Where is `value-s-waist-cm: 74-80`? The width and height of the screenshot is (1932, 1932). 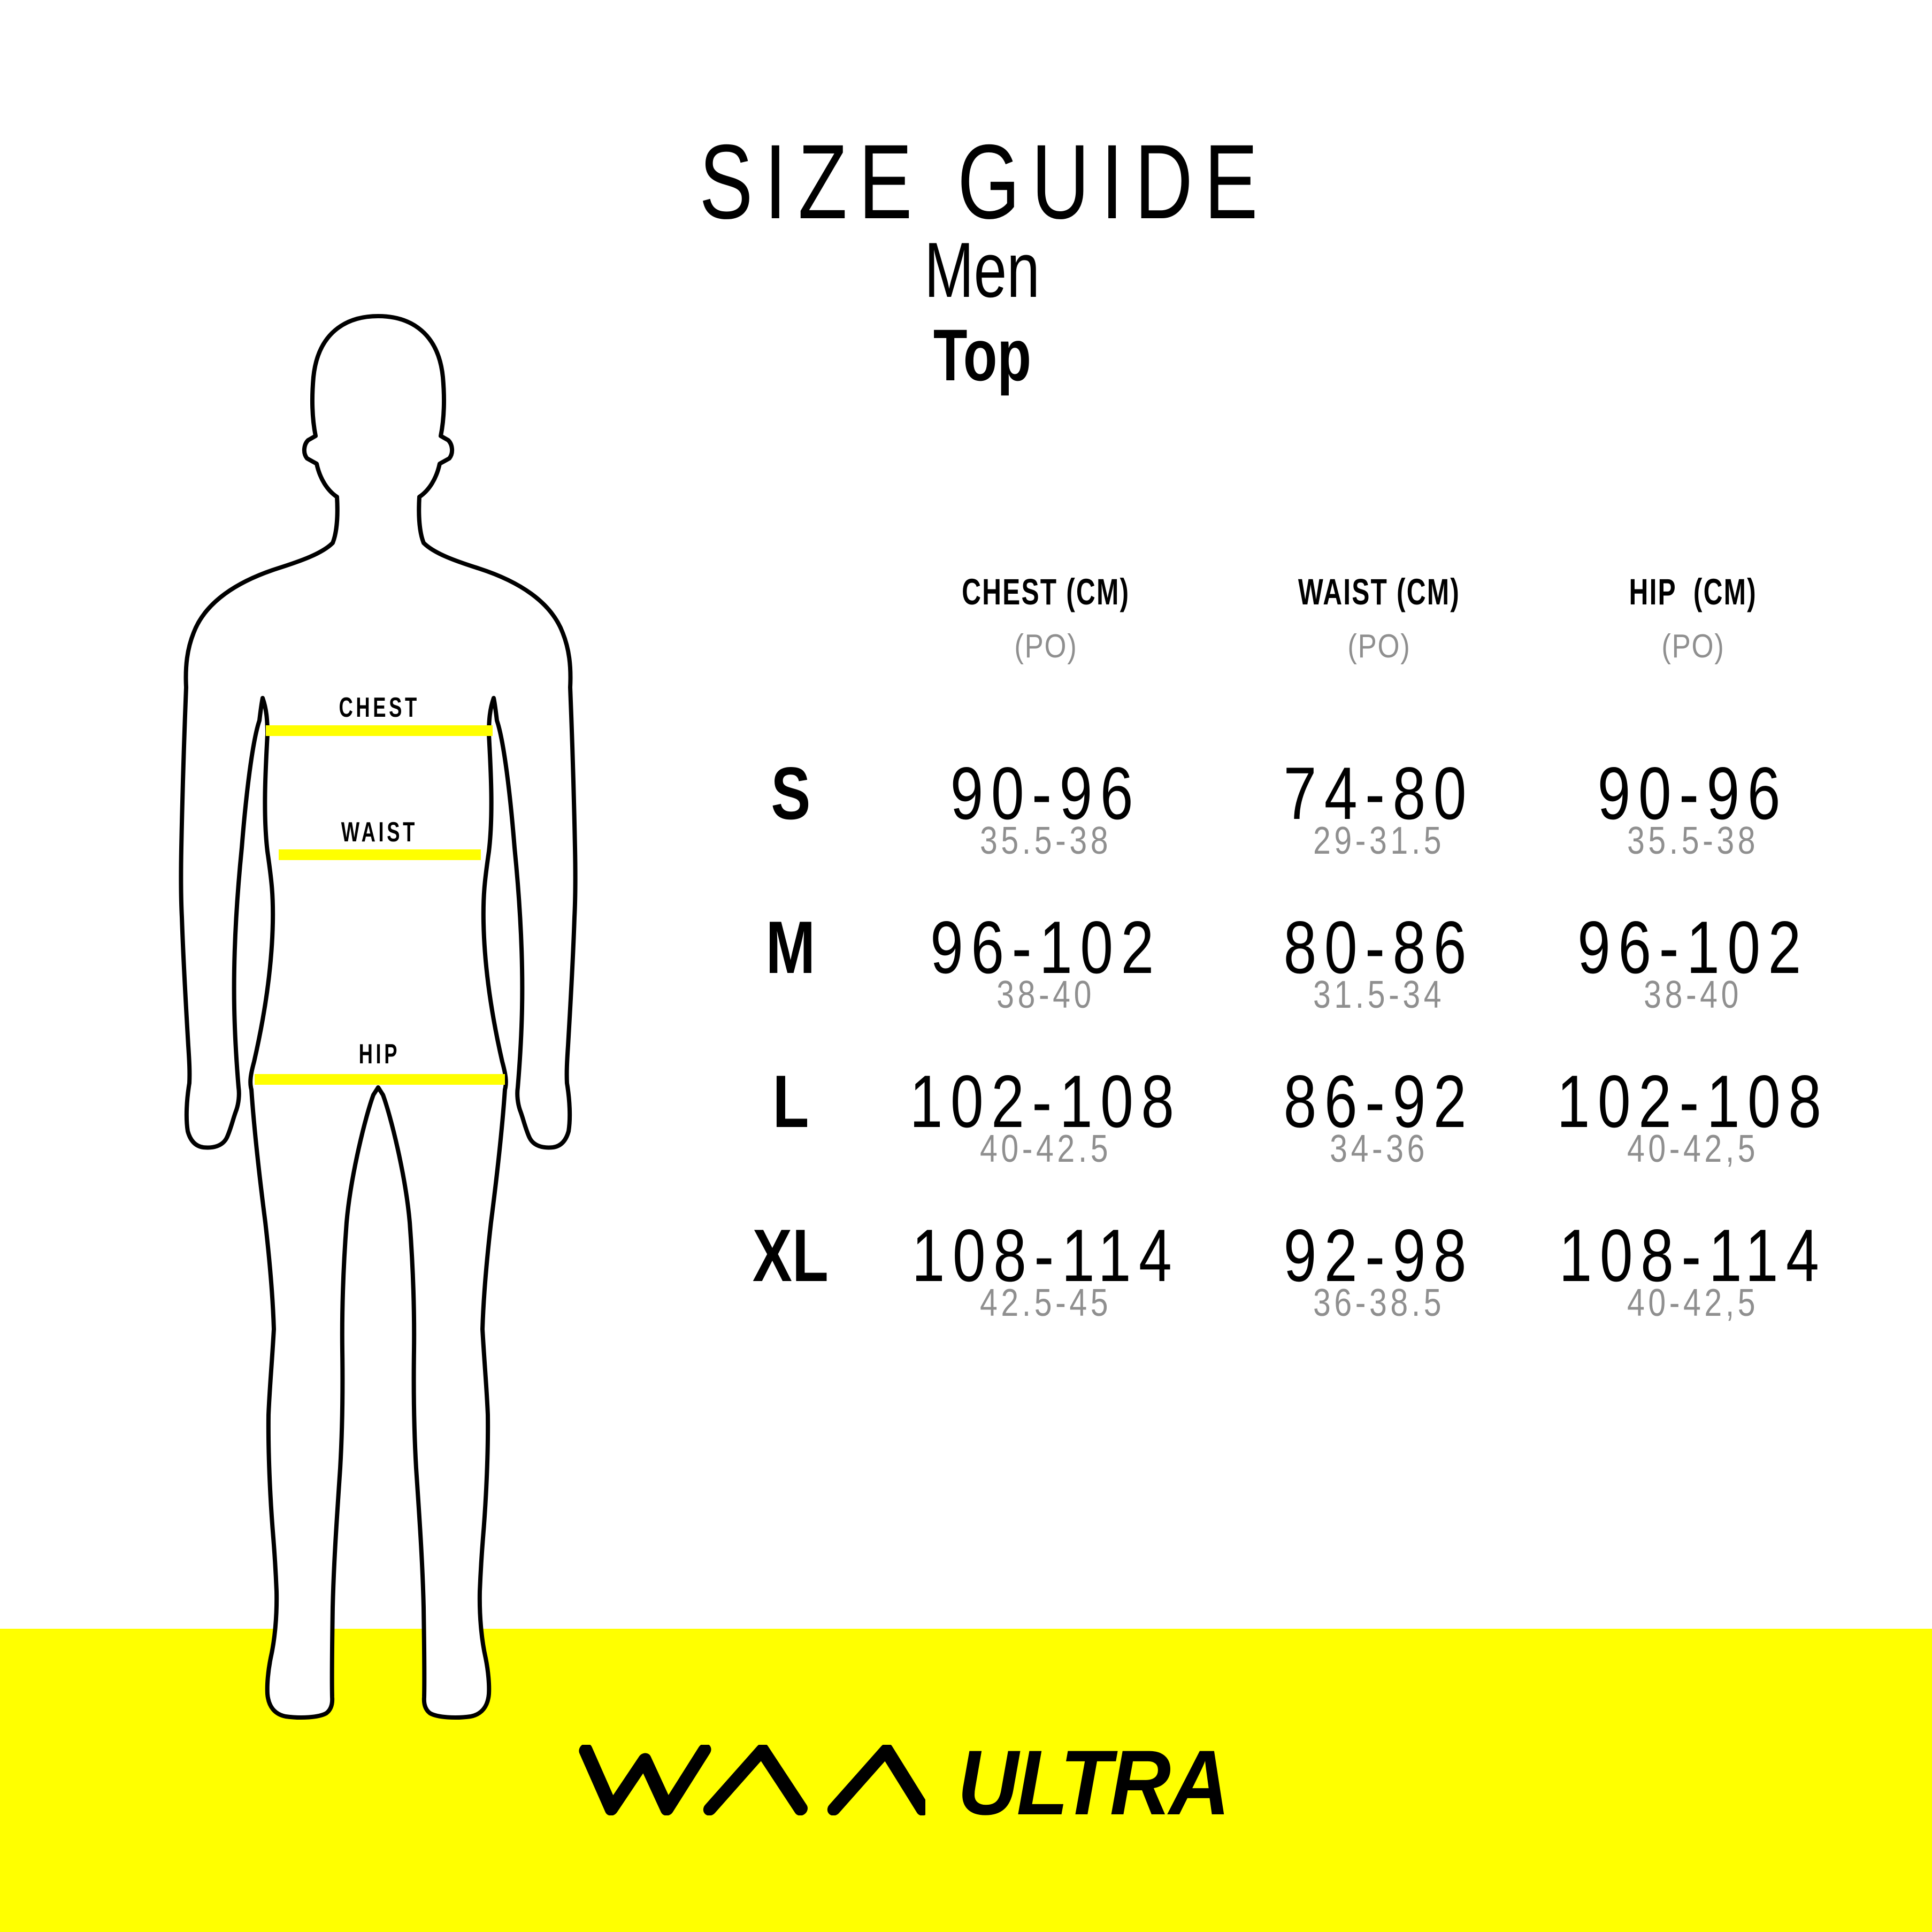 value-s-waist-cm: 74-80 is located at coordinates (1379, 793).